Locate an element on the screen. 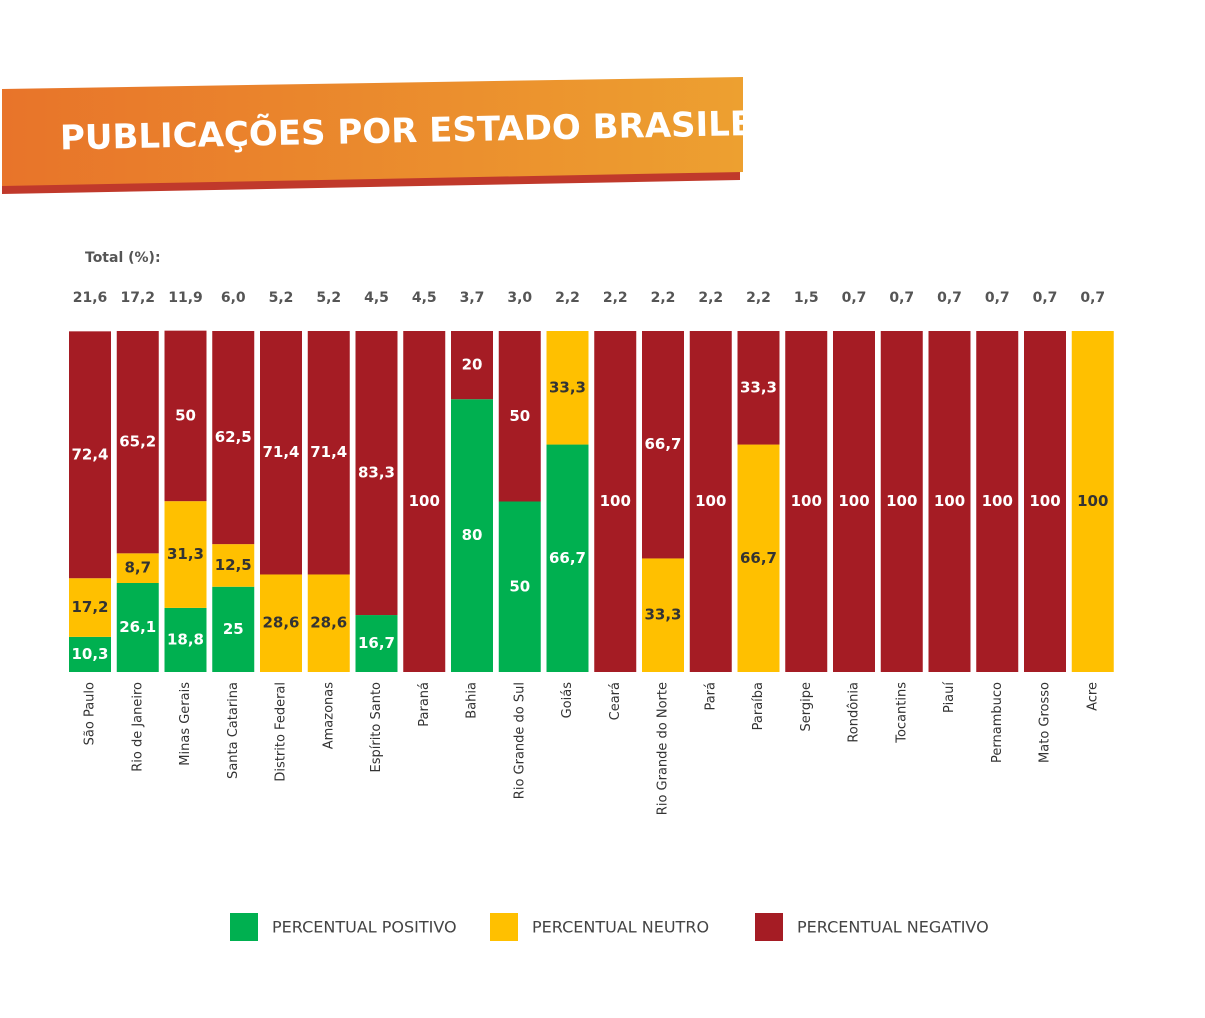 The height and width of the screenshot is (1018, 1205). value-label: 10,3 is located at coordinates (89, 654).